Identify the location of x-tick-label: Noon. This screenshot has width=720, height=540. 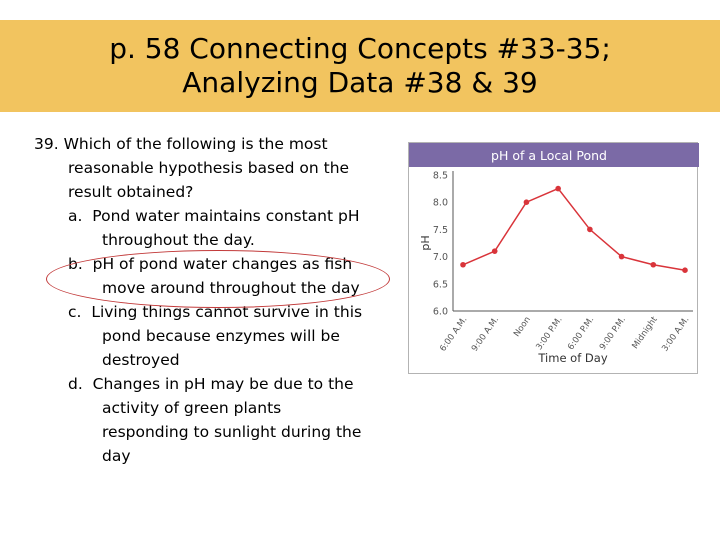
(522, 327).